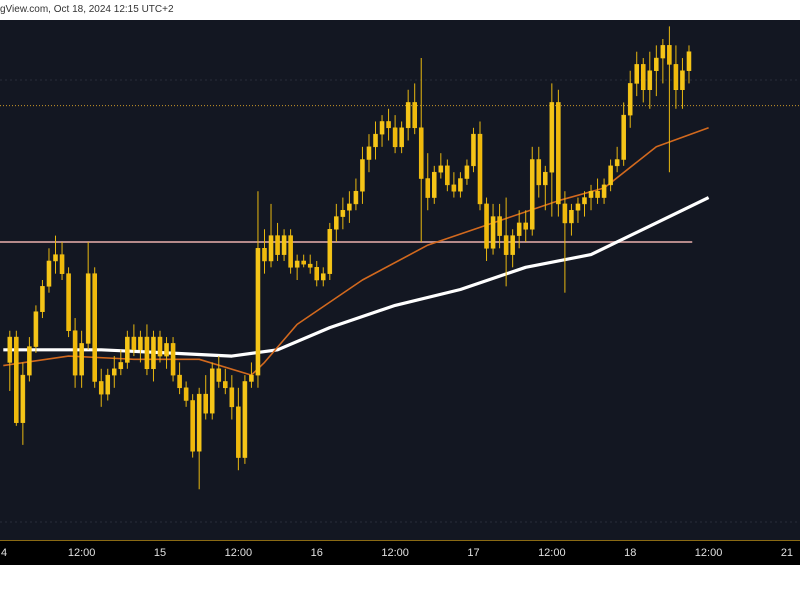 This screenshot has height=590, width=800. What do you see at coordinates (87, 9) in the screenshot?
I see `header-text: gView.com, Oct 18, 2024 12:15 UTC+2` at bounding box center [87, 9].